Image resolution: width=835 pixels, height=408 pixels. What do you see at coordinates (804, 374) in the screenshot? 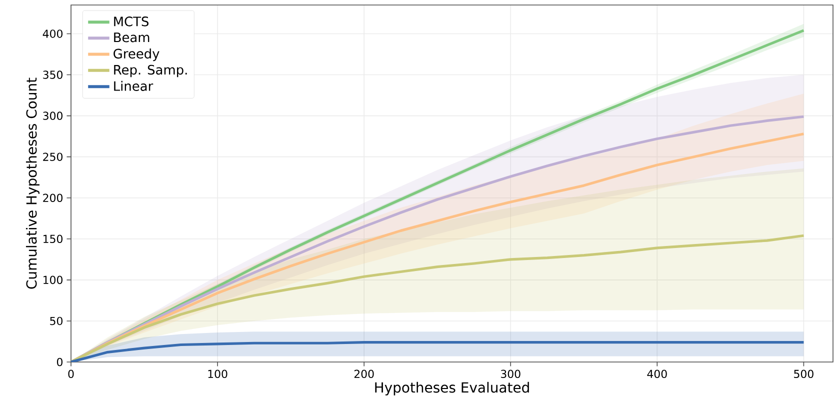
I see `x-tick-label: 500` at bounding box center [804, 374].